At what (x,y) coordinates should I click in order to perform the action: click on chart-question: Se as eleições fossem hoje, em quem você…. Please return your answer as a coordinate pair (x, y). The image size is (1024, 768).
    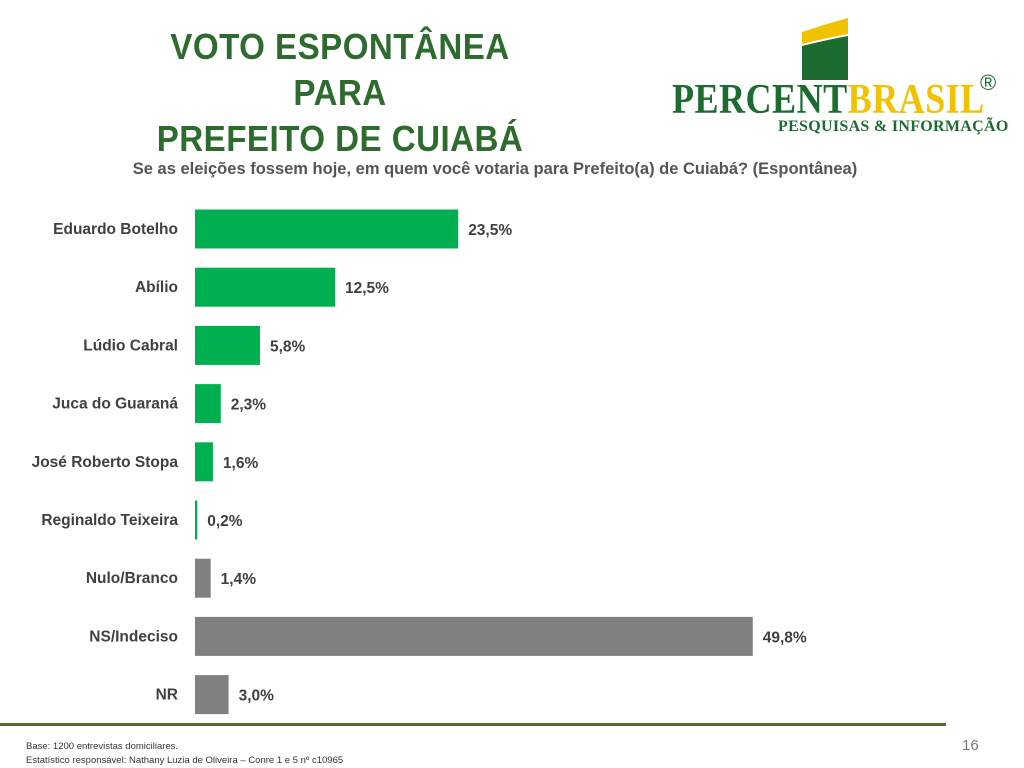
    Looking at the image, I should click on (495, 169).